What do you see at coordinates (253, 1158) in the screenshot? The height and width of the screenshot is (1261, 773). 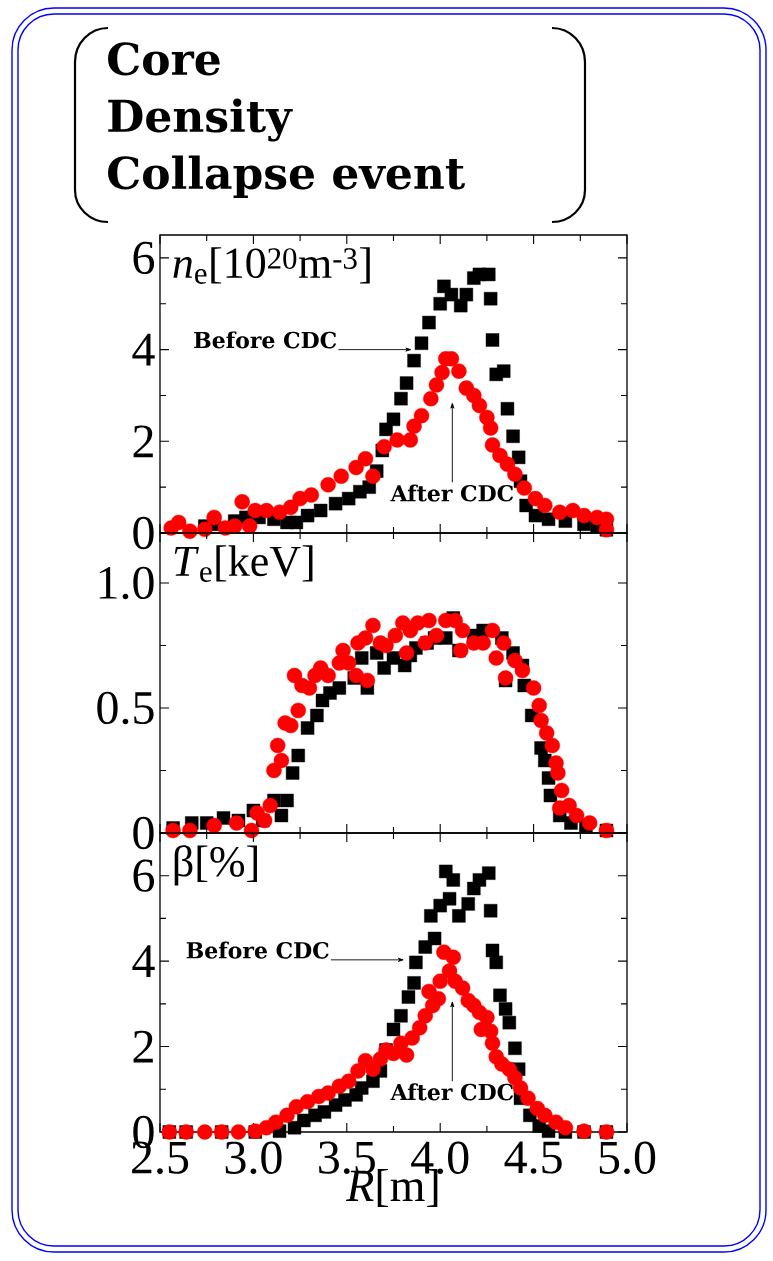 I see `x-tick-label: 3.0` at bounding box center [253, 1158].